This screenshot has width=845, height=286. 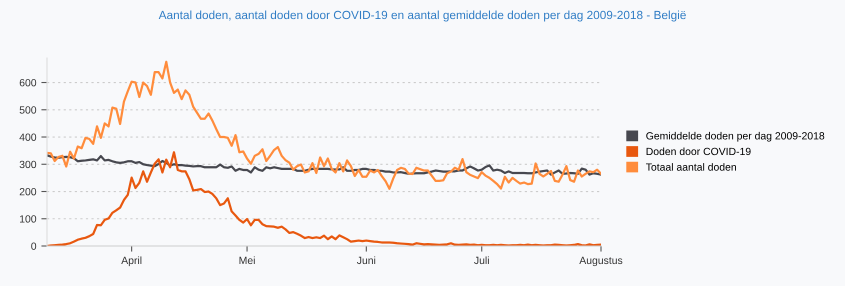 I want to click on x-tick-label: Juni, so click(x=366, y=260).